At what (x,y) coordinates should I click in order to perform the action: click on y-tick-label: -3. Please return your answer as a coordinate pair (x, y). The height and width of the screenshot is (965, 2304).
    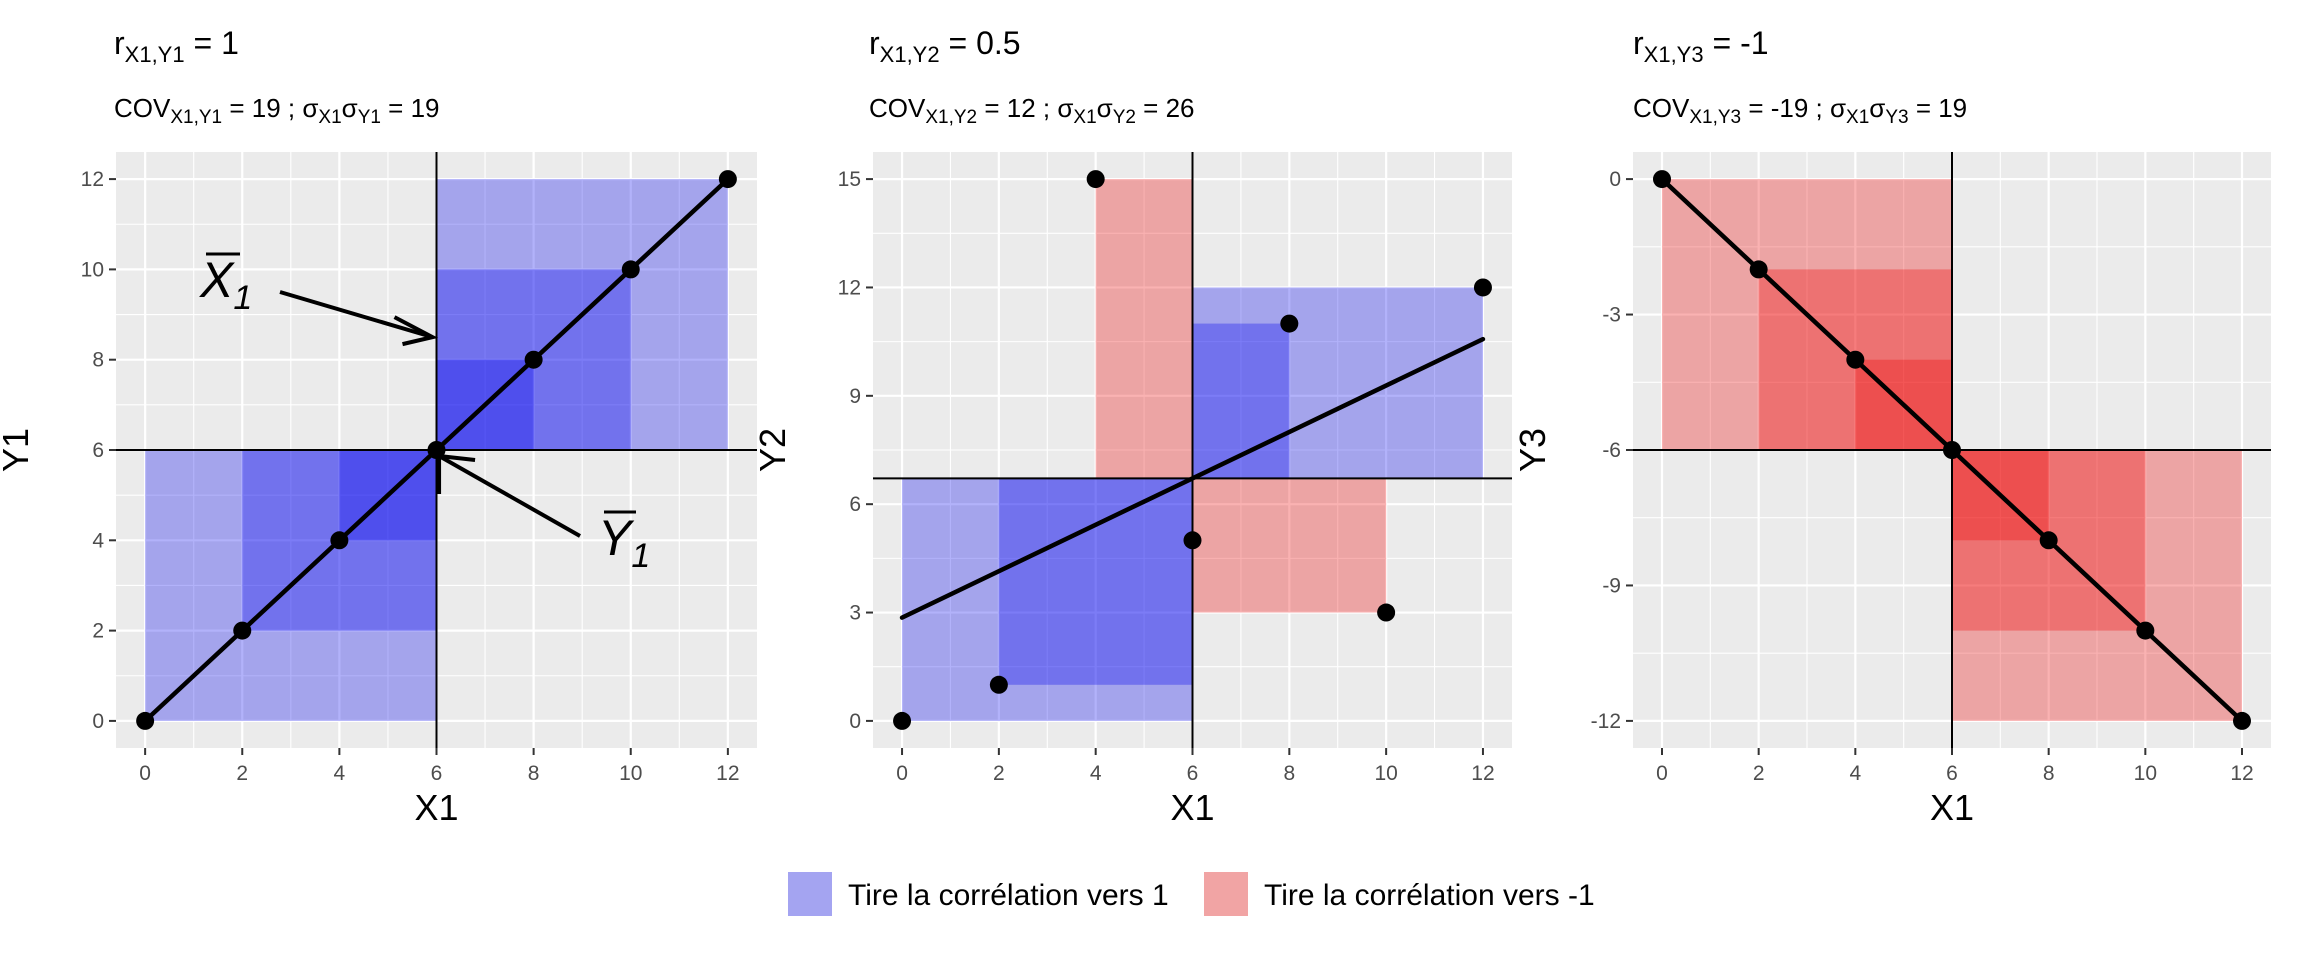
    Looking at the image, I should click on (1611, 315).